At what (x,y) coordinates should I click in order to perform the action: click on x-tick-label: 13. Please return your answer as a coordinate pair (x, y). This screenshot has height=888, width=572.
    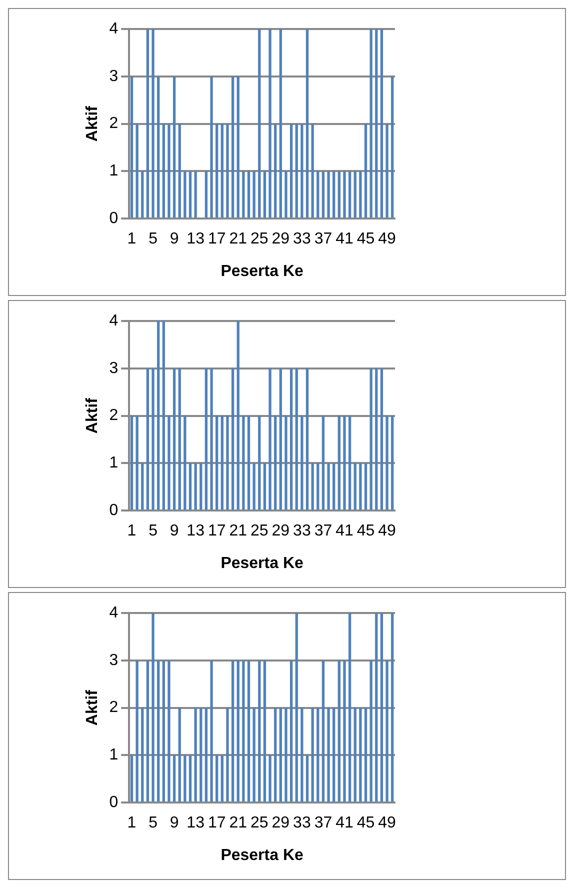
    Looking at the image, I should click on (195, 531).